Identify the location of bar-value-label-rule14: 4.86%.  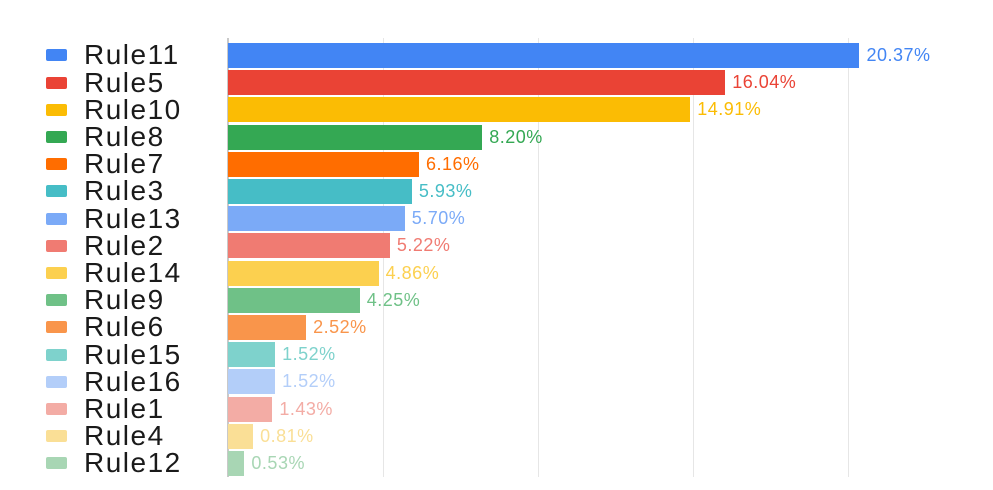
(412, 272).